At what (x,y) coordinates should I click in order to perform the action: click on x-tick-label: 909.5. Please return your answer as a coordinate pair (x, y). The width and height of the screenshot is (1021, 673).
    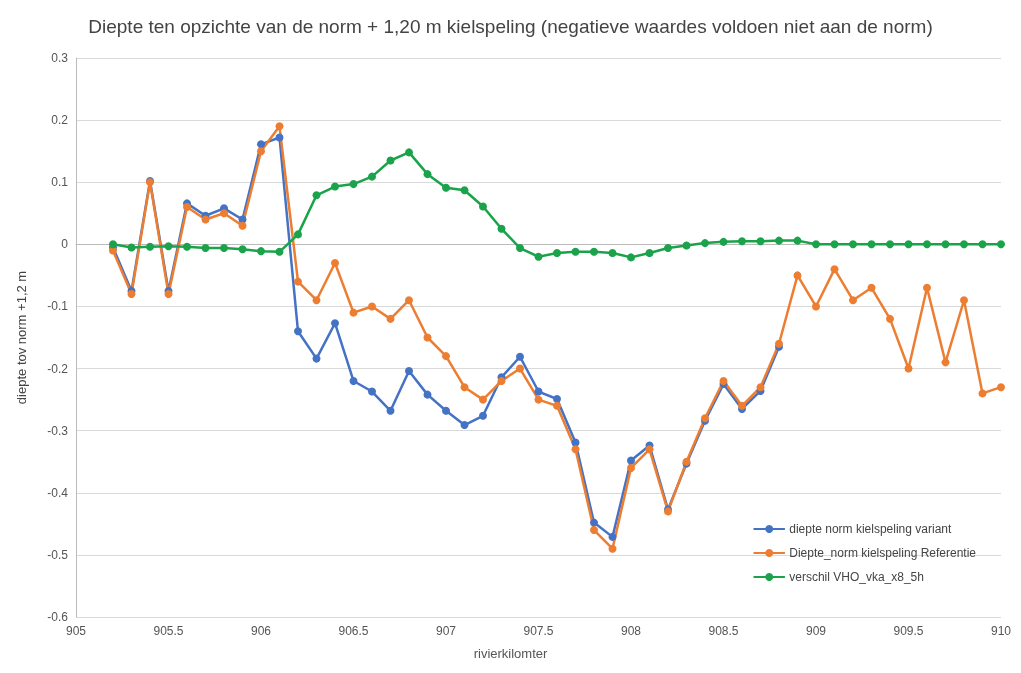
    Looking at the image, I should click on (908, 631).